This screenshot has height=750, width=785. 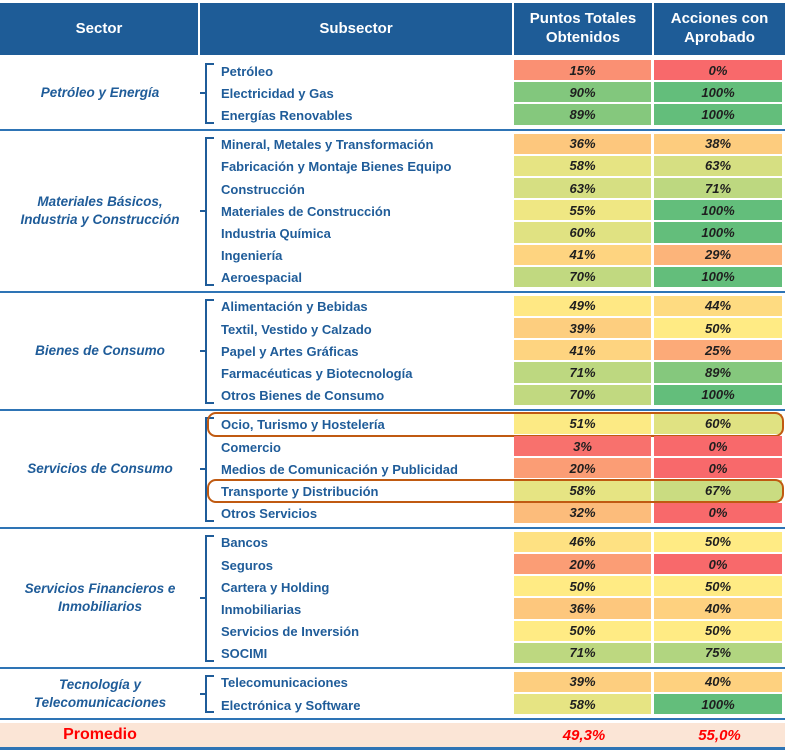 What do you see at coordinates (294, 307) in the screenshot?
I see `subsector-label: Alimentación y Bebidas` at bounding box center [294, 307].